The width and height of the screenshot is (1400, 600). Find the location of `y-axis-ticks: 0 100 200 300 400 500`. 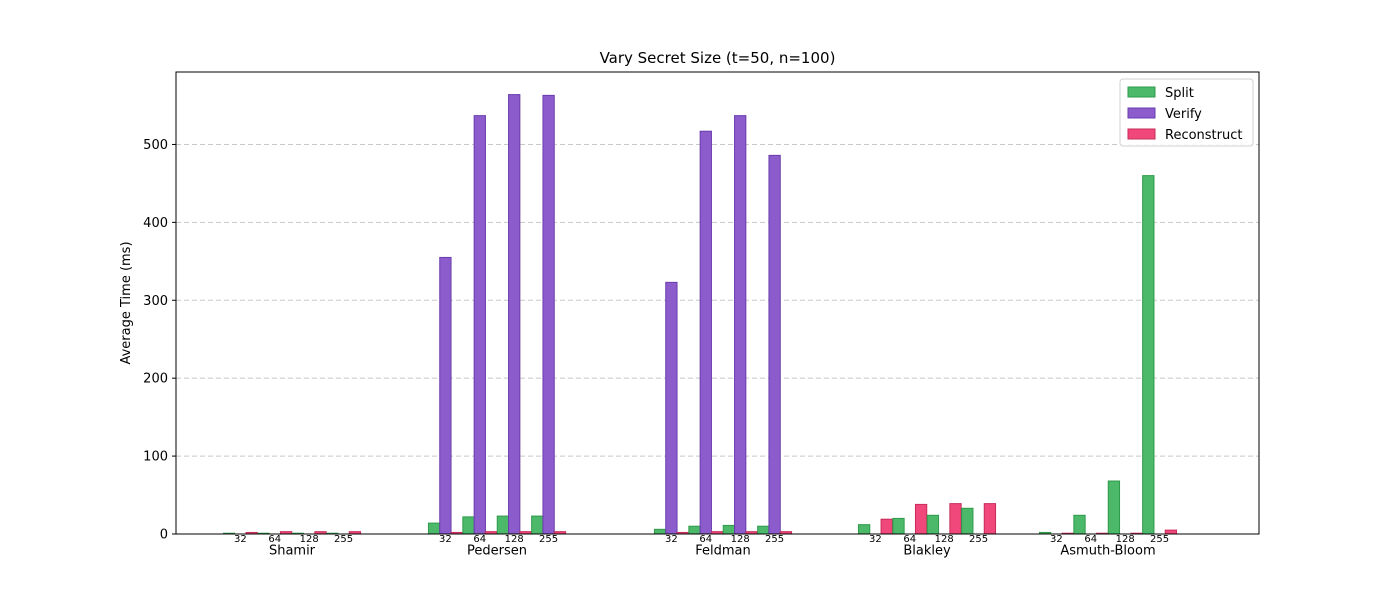

y-axis-ticks: 0 100 200 300 400 500 is located at coordinates (159, 340).